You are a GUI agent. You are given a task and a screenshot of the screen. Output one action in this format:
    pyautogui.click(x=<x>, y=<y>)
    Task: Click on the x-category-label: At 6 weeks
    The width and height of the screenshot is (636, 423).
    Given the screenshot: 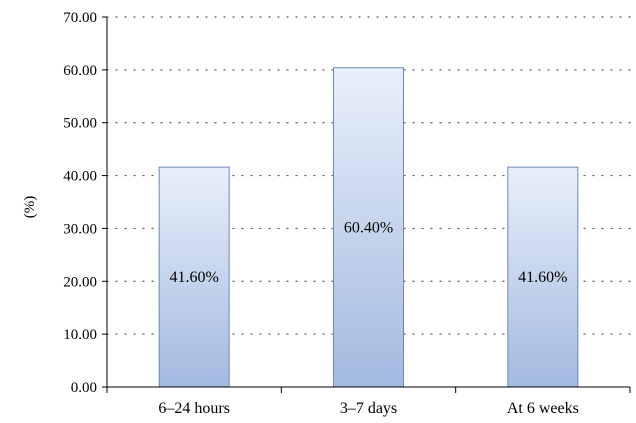 What is the action you would take?
    pyautogui.click(x=543, y=408)
    